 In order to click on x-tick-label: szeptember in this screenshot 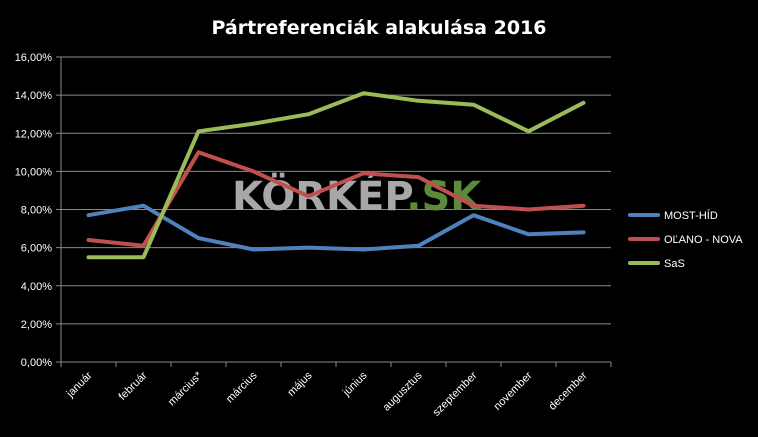, I will do `click(454, 393)`.